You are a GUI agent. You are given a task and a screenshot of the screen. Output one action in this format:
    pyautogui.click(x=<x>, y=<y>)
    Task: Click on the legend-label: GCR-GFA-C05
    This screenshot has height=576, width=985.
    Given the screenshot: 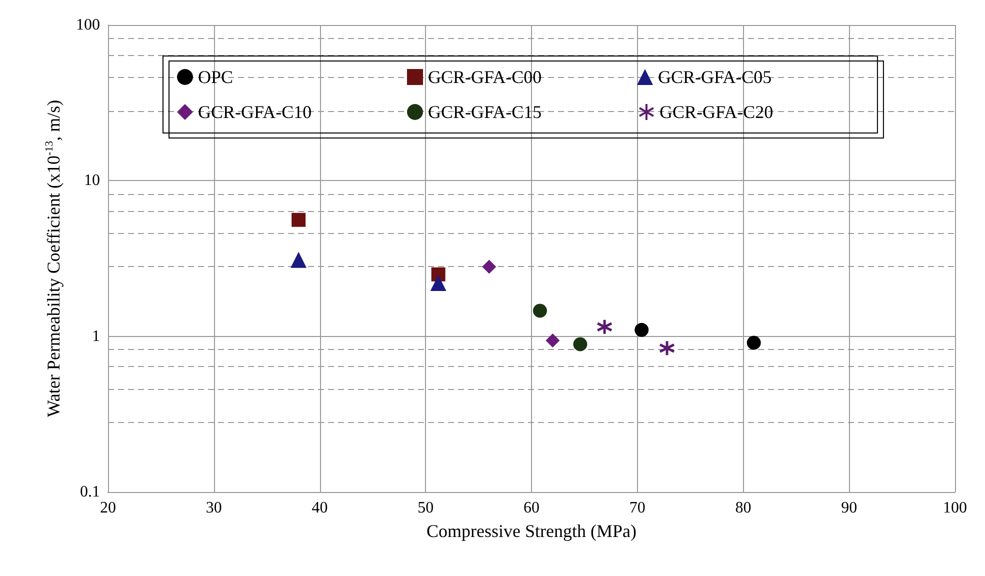 What is the action you would take?
    pyautogui.click(x=715, y=77)
    